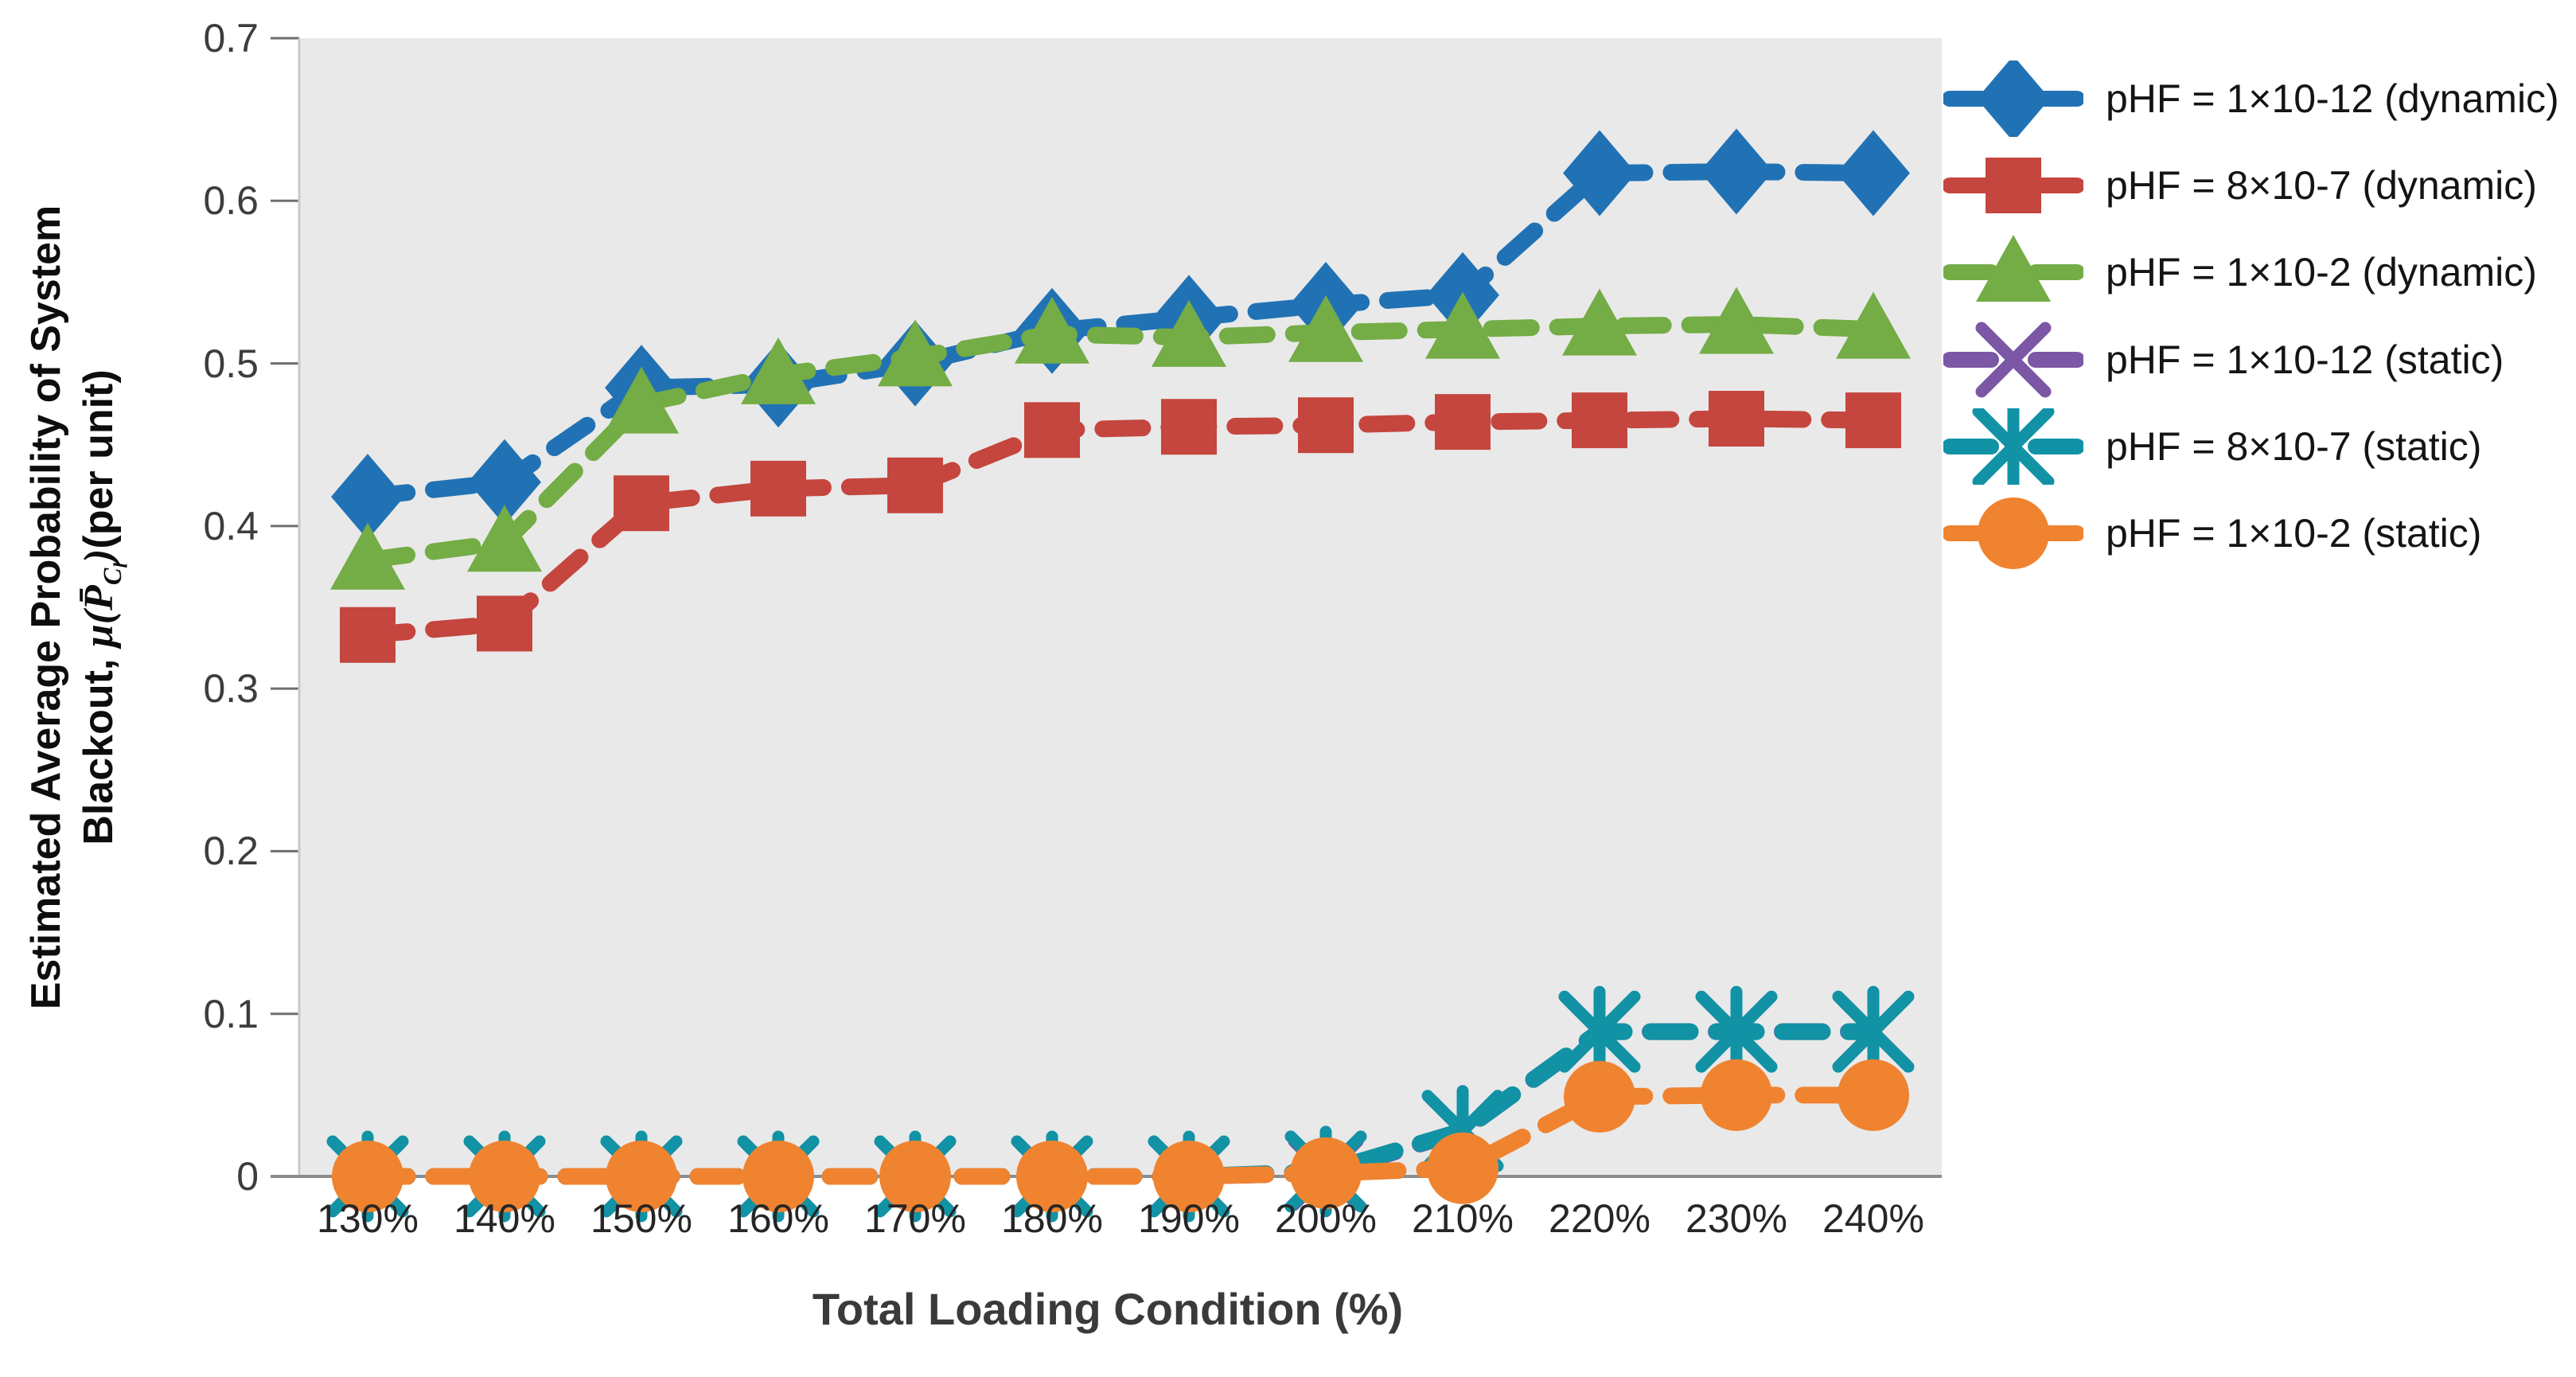  I want to click on x-tick-label: 190%, so click(1189, 1218).